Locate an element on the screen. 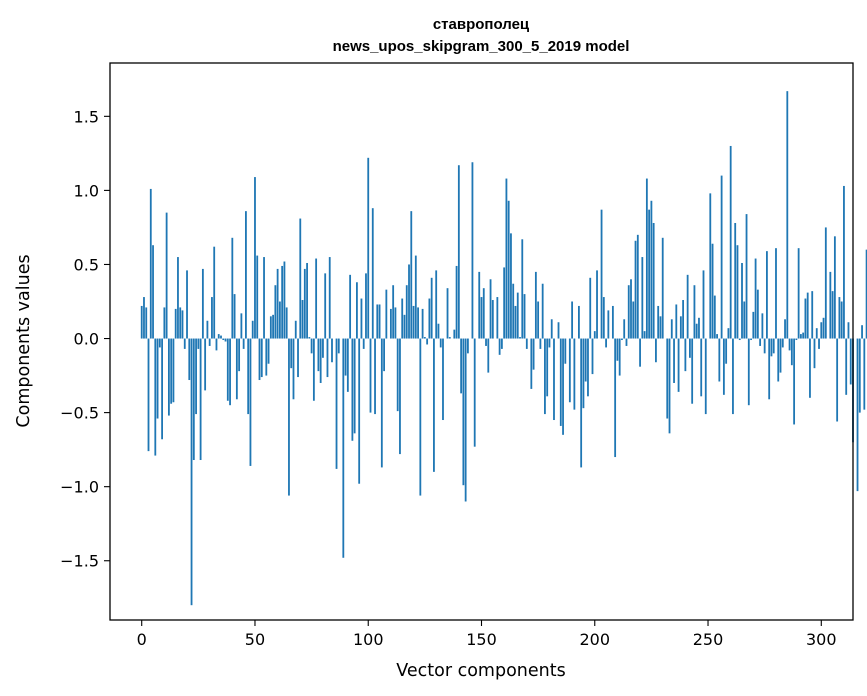 The image size is (867, 696). y-tick-label: −0.5 is located at coordinates (79, 413).